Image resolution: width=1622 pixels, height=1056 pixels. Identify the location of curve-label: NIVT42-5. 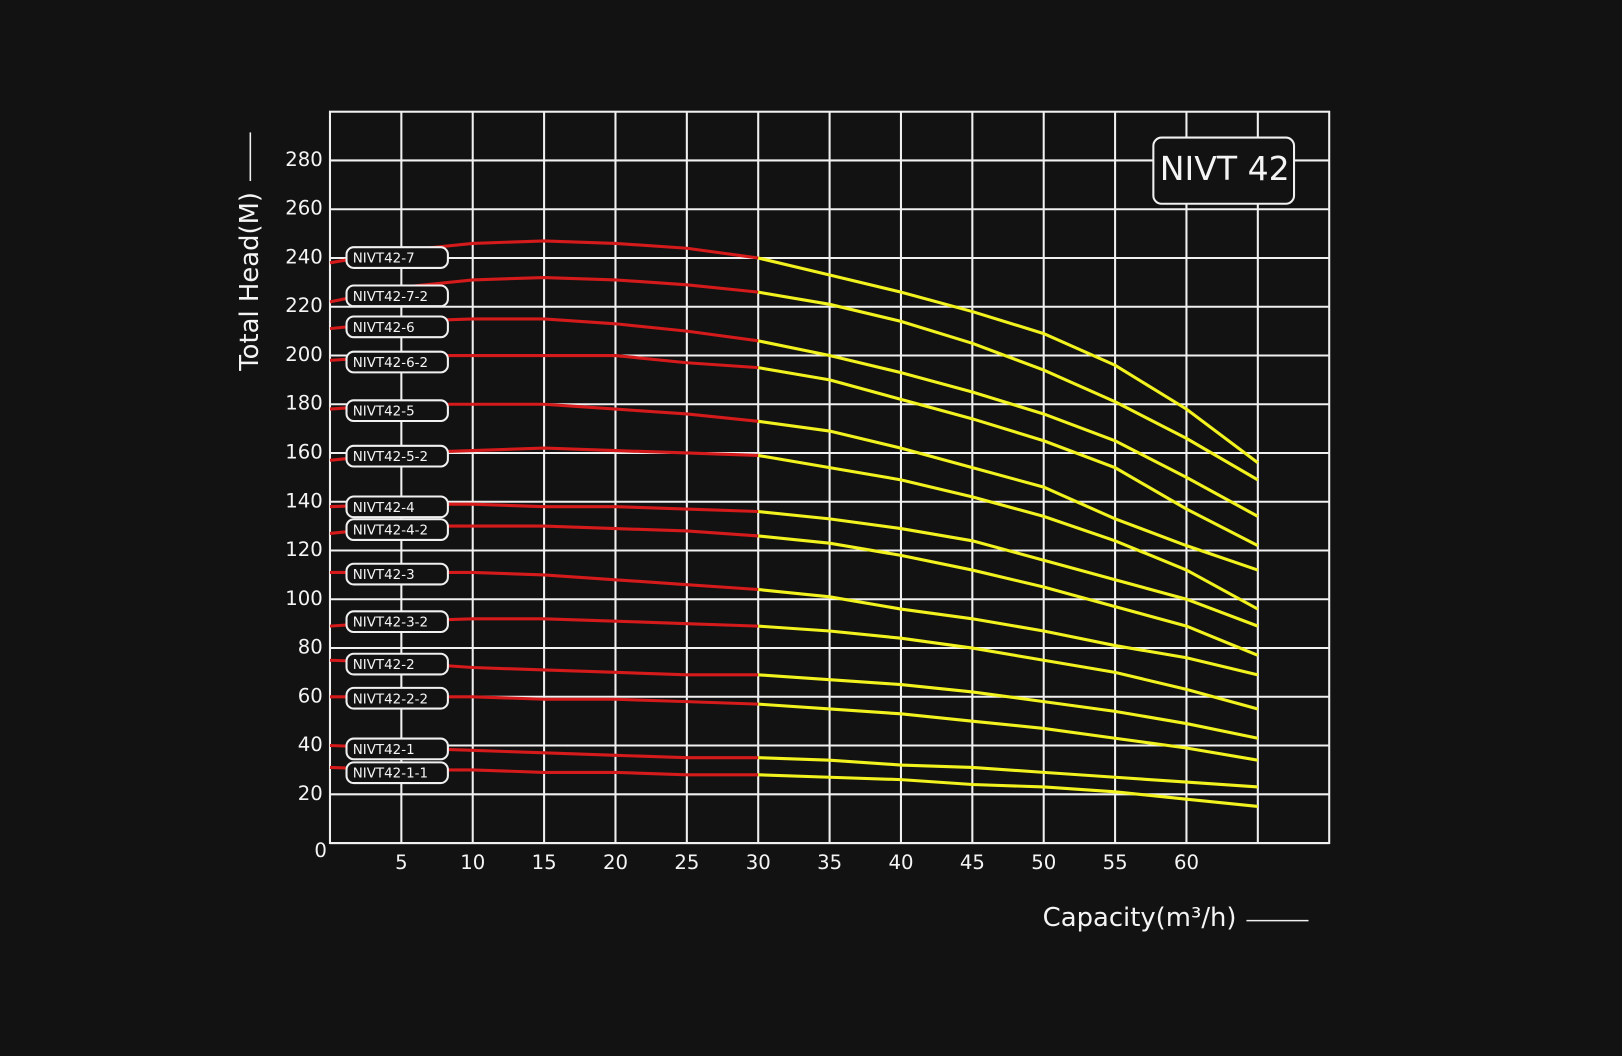
(397, 411).